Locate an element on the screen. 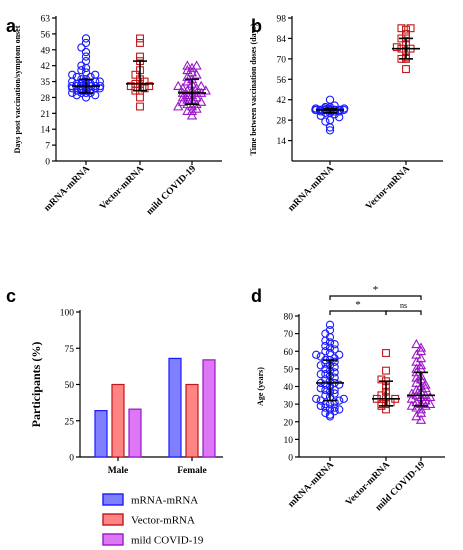  panel-c-bar-mrna-mrna-female is located at coordinates (175, 407).